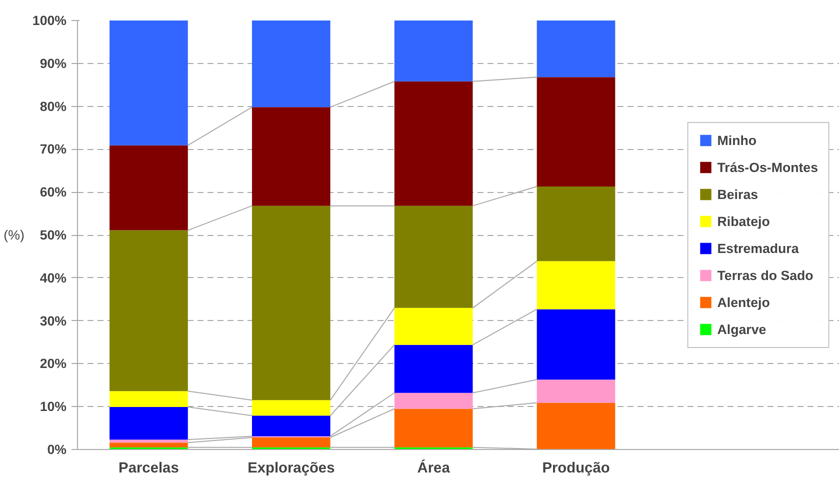 This screenshot has height=479, width=839. What do you see at coordinates (743, 302) in the screenshot?
I see `legend-label: Alentejo` at bounding box center [743, 302].